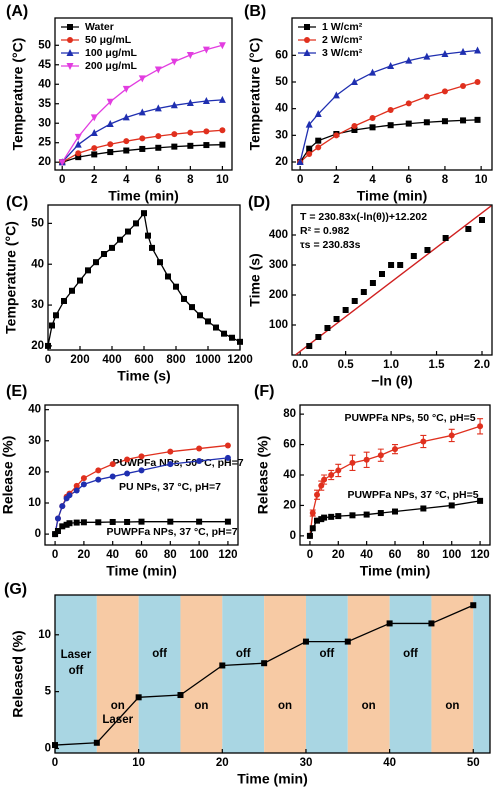 The height and width of the screenshot is (797, 500). Describe the element at coordinates (412, 495) in the screenshot. I see `series-label: PUWPFa NPs, 37 °C, pH=5` at that location.